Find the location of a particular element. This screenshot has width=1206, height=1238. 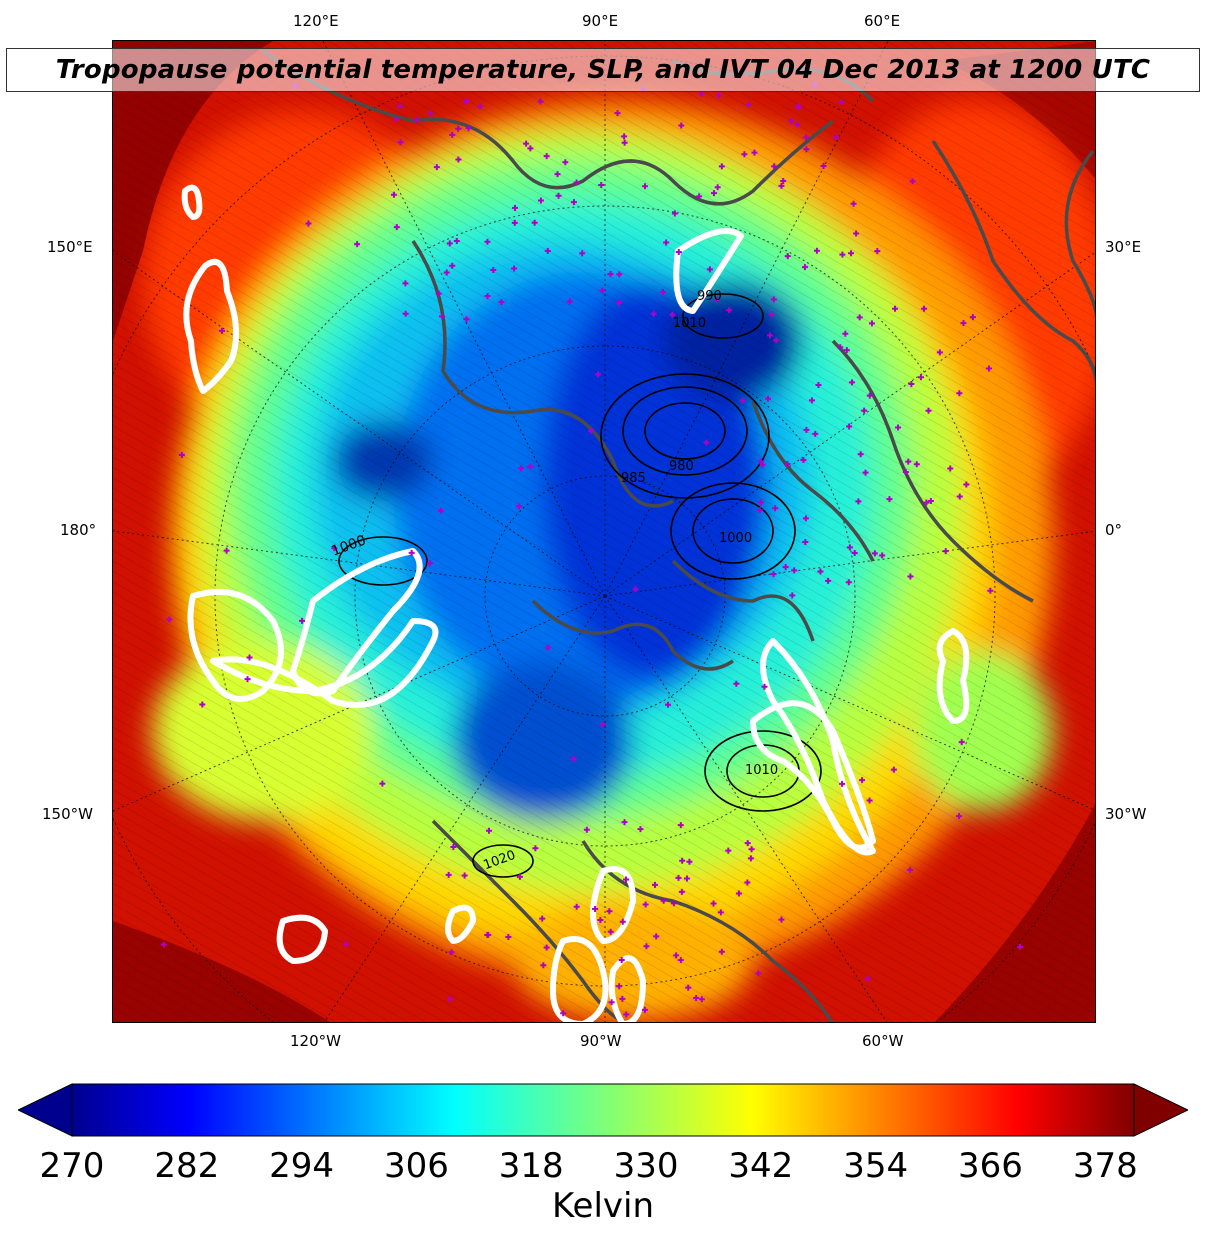

lon-label-left: 180° is located at coordinates (78, 530).